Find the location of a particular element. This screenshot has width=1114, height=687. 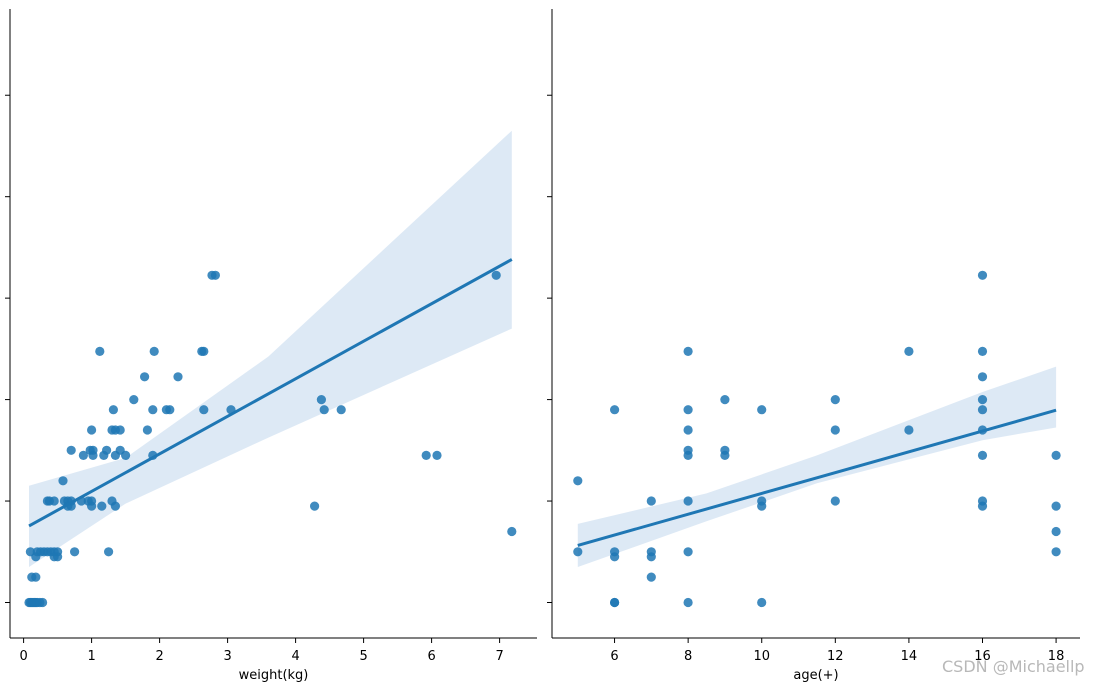

watermark-text: CSDN @Michaellp is located at coordinates (1013, 666).